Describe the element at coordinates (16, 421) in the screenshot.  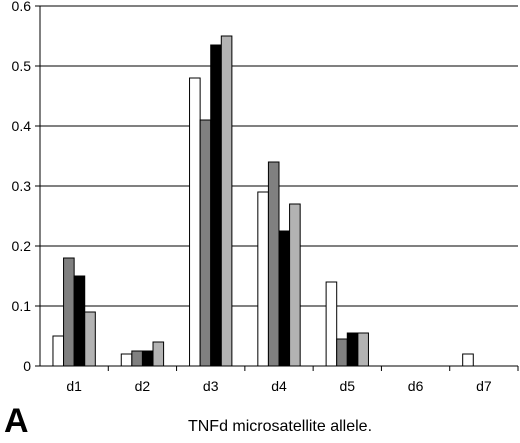
I see `panel-letter: A` at that location.